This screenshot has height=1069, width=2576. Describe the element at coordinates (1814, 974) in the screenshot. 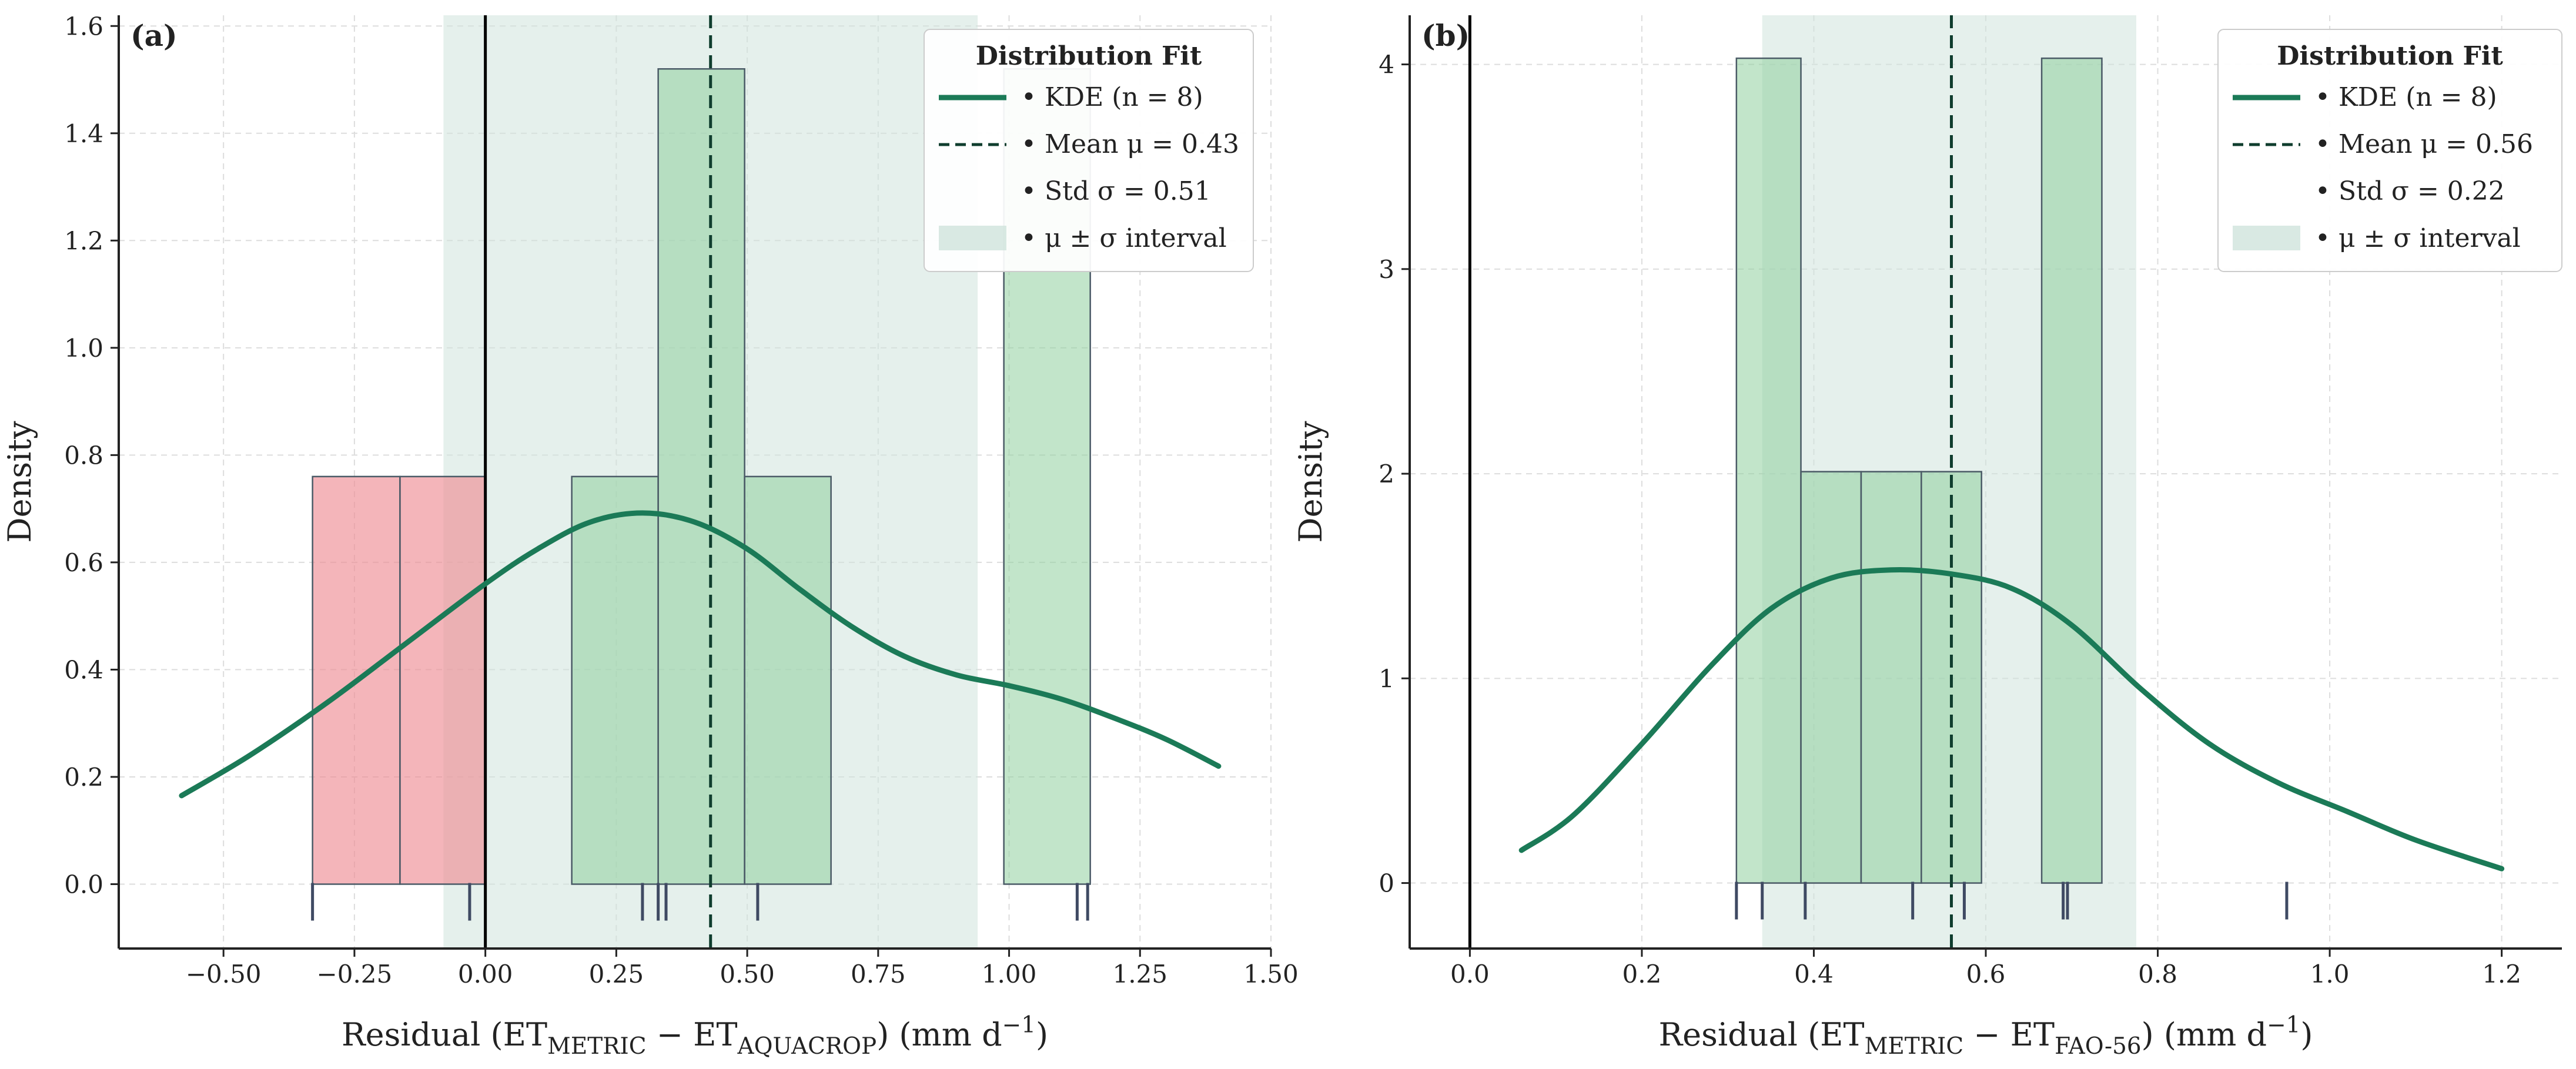

I see `x-tick-label: 0.4` at that location.